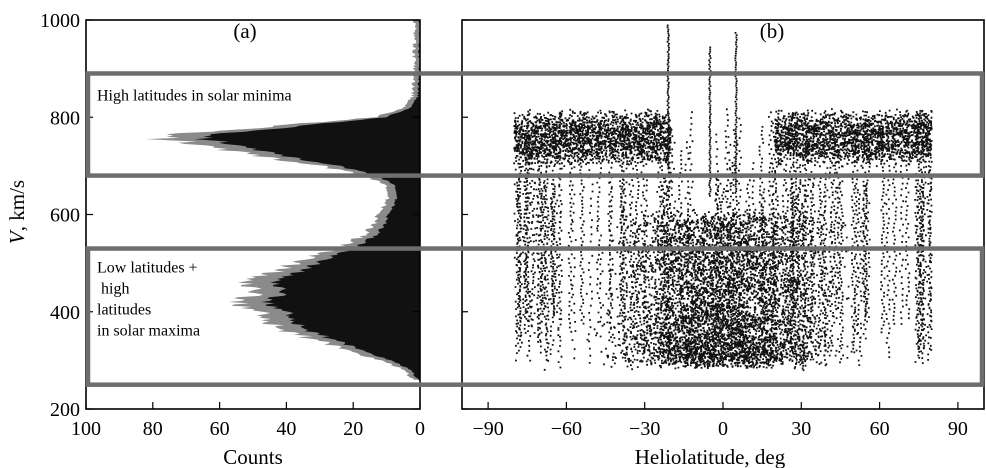 This screenshot has width=986, height=468. Describe the element at coordinates (286, 429) in the screenshot. I see `x-tick-label: 40` at that location.